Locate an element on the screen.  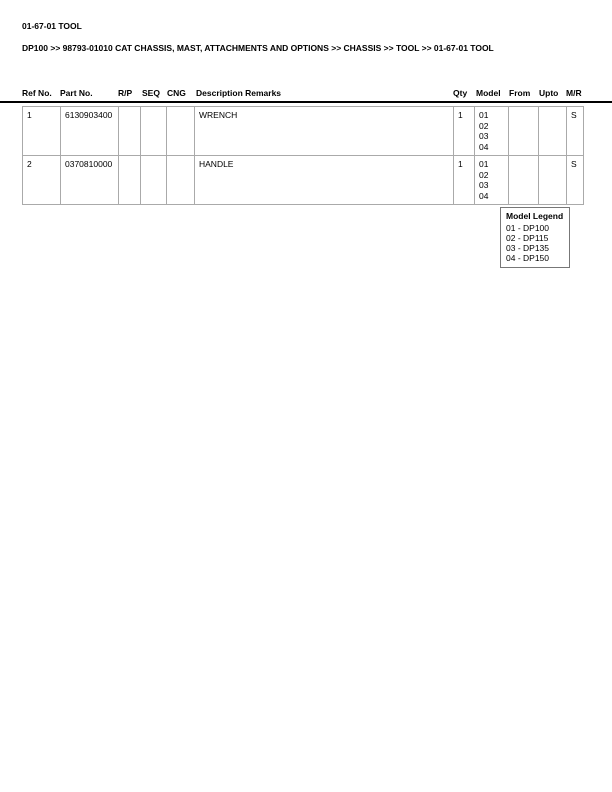
table-row: 2 0370810000 HANDLE 1 01 02 03 04 S is located at coordinates (303, 180).